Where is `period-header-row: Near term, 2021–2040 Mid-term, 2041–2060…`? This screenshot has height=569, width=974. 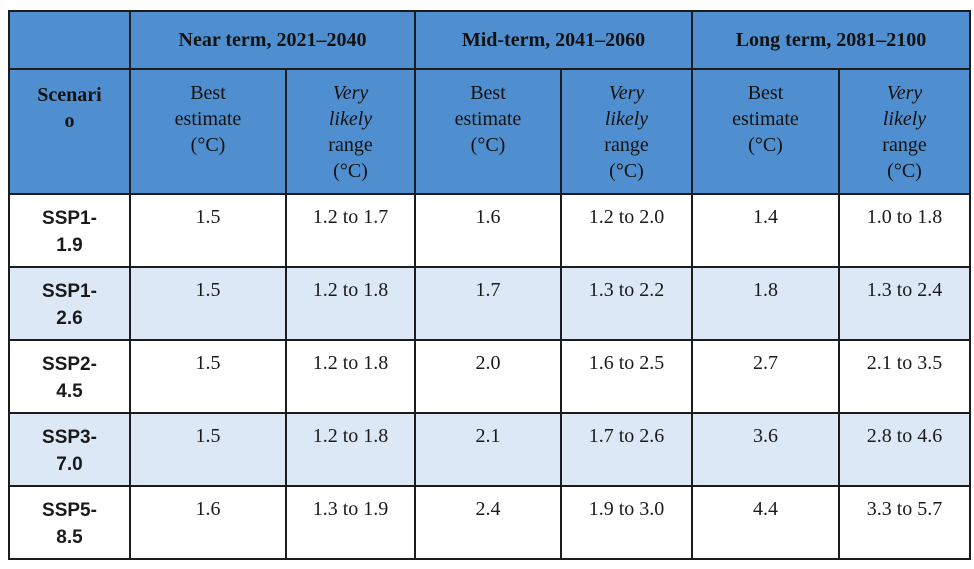 period-header-row: Near term, 2021–2040 Mid-term, 2041–2060… is located at coordinates (489, 40).